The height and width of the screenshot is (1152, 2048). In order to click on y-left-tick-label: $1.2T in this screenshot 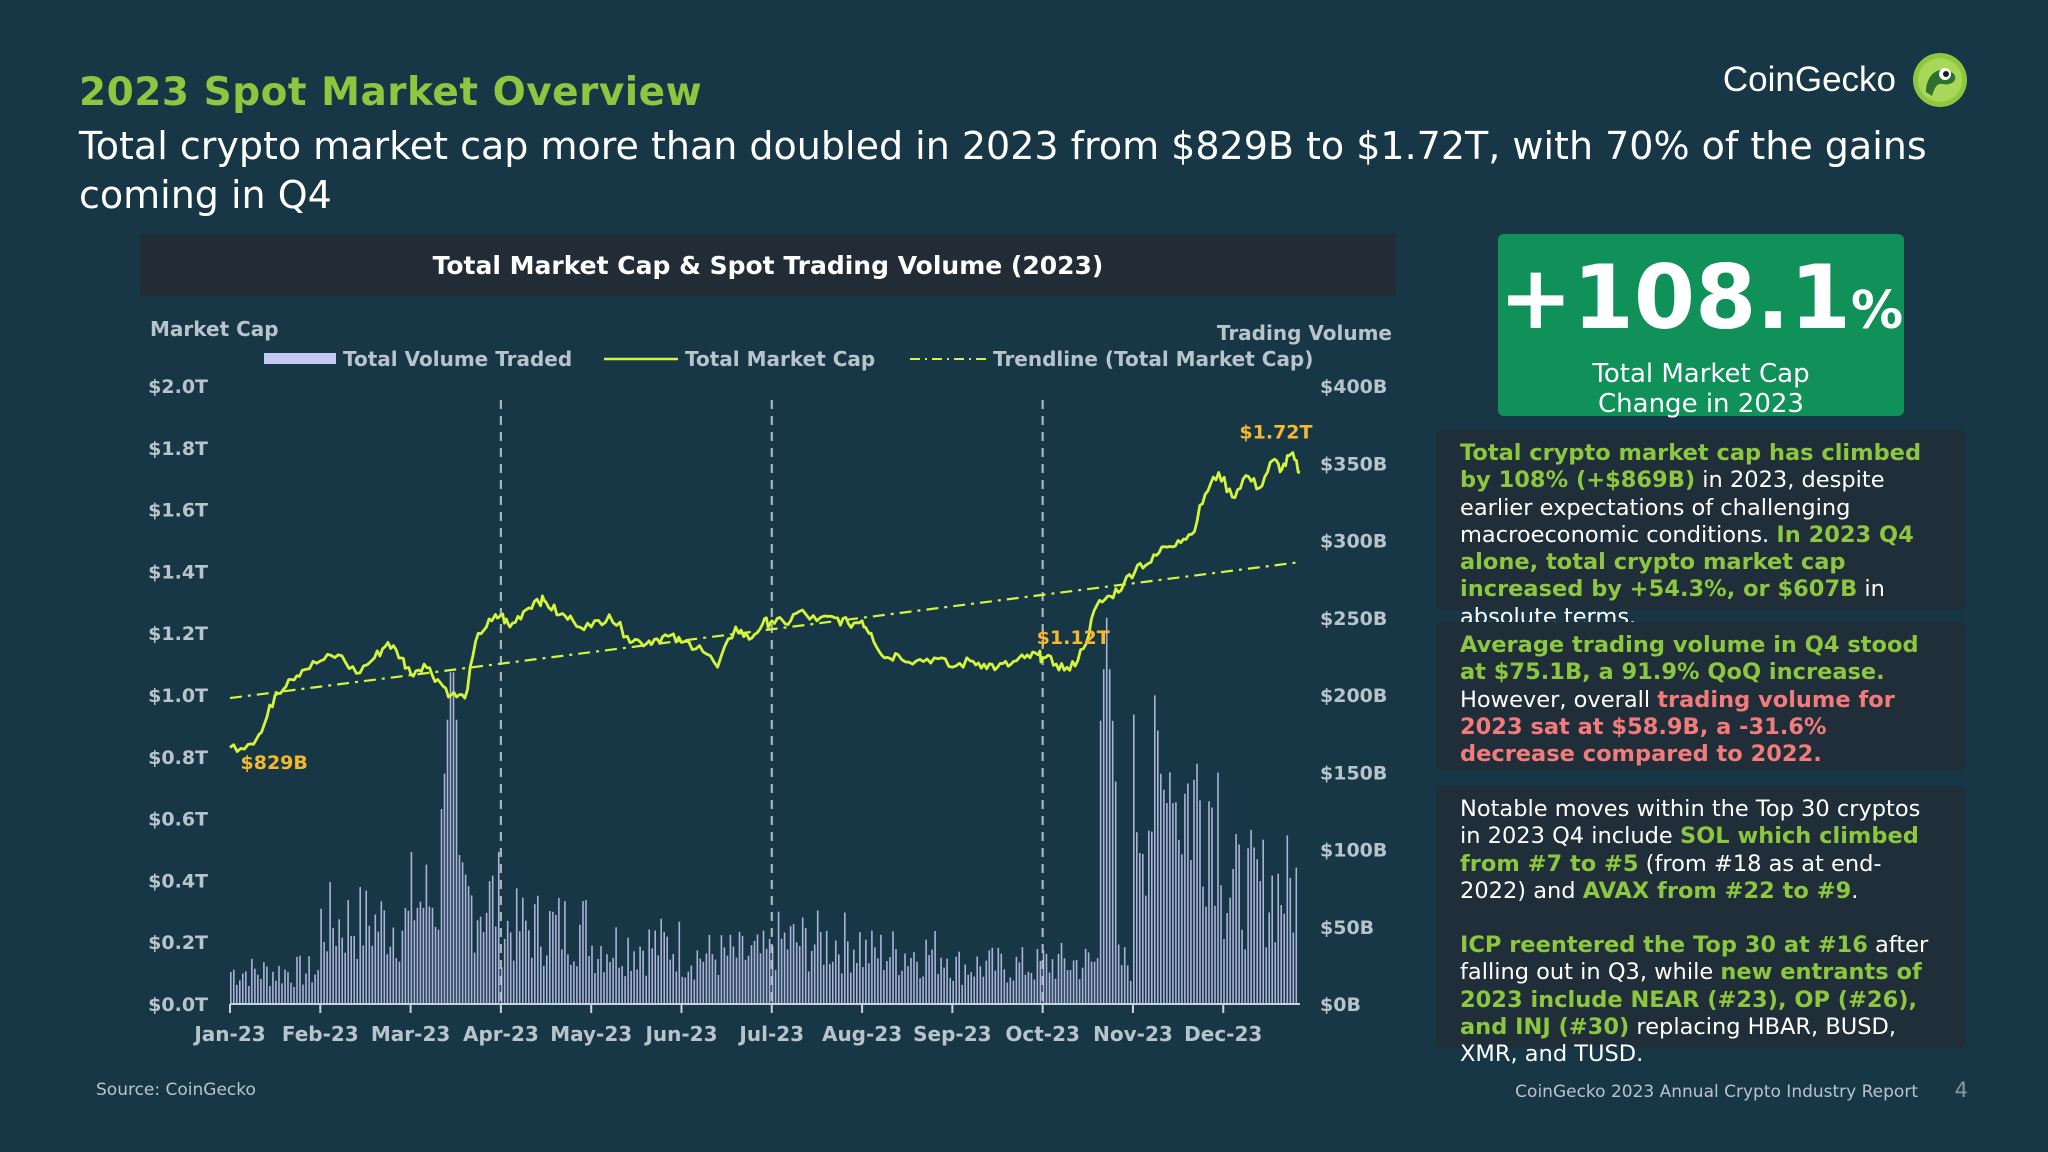, I will do `click(178, 634)`.